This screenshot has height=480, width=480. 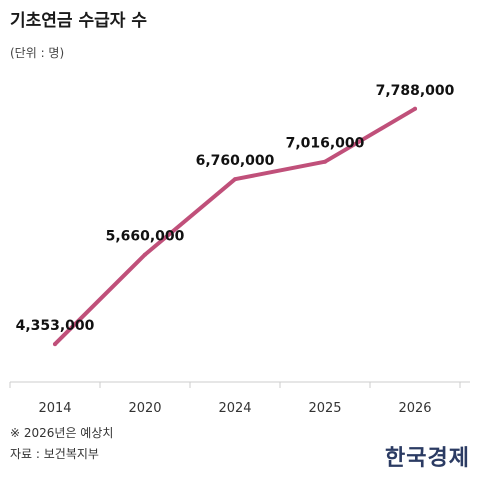 What do you see at coordinates (427, 458) in the screenshot?
I see `publisher-logo: 한국경제` at bounding box center [427, 458].